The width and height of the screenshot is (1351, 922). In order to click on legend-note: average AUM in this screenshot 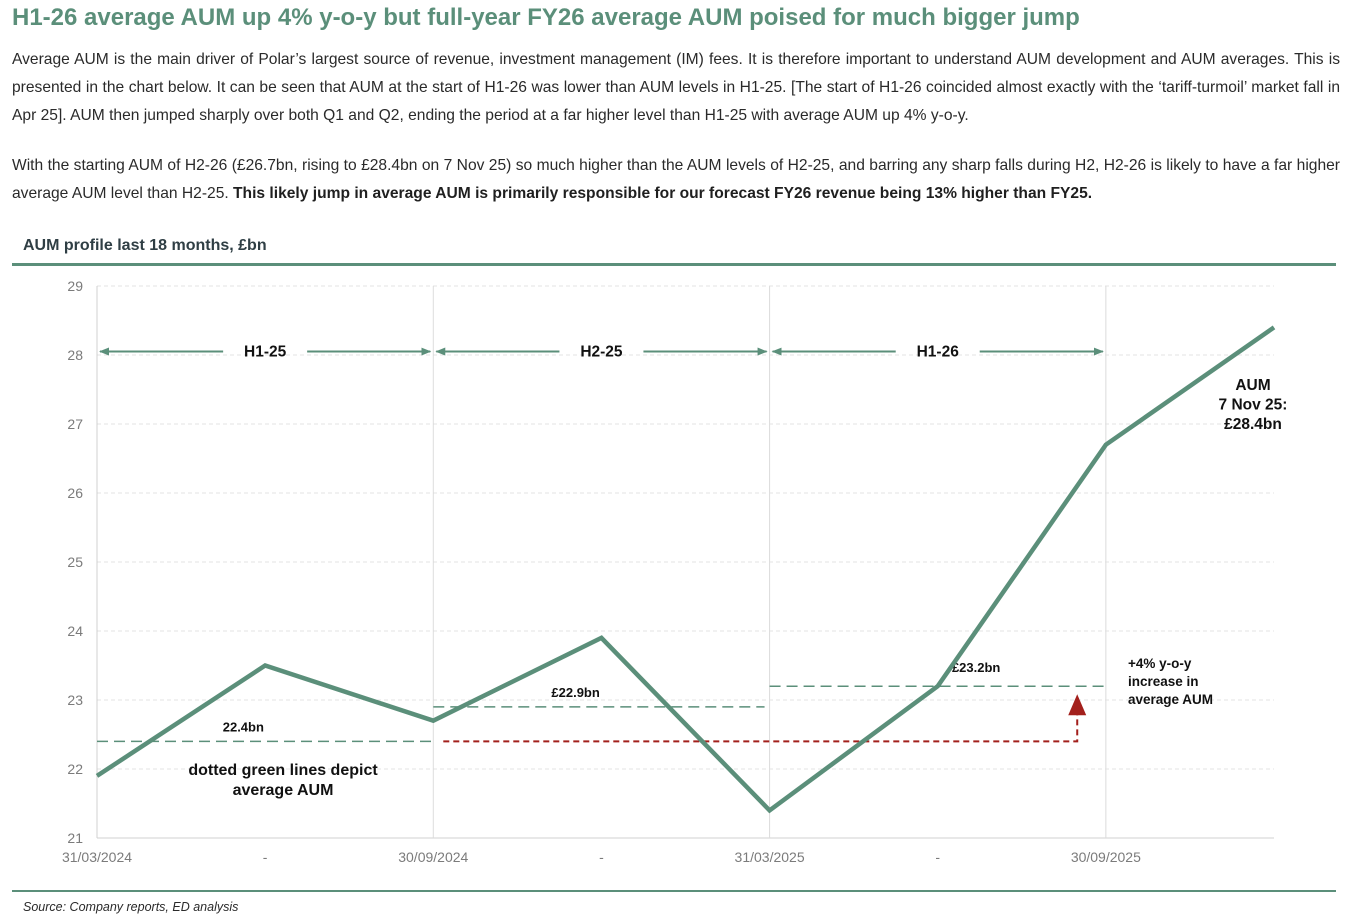, I will do `click(283, 790)`.